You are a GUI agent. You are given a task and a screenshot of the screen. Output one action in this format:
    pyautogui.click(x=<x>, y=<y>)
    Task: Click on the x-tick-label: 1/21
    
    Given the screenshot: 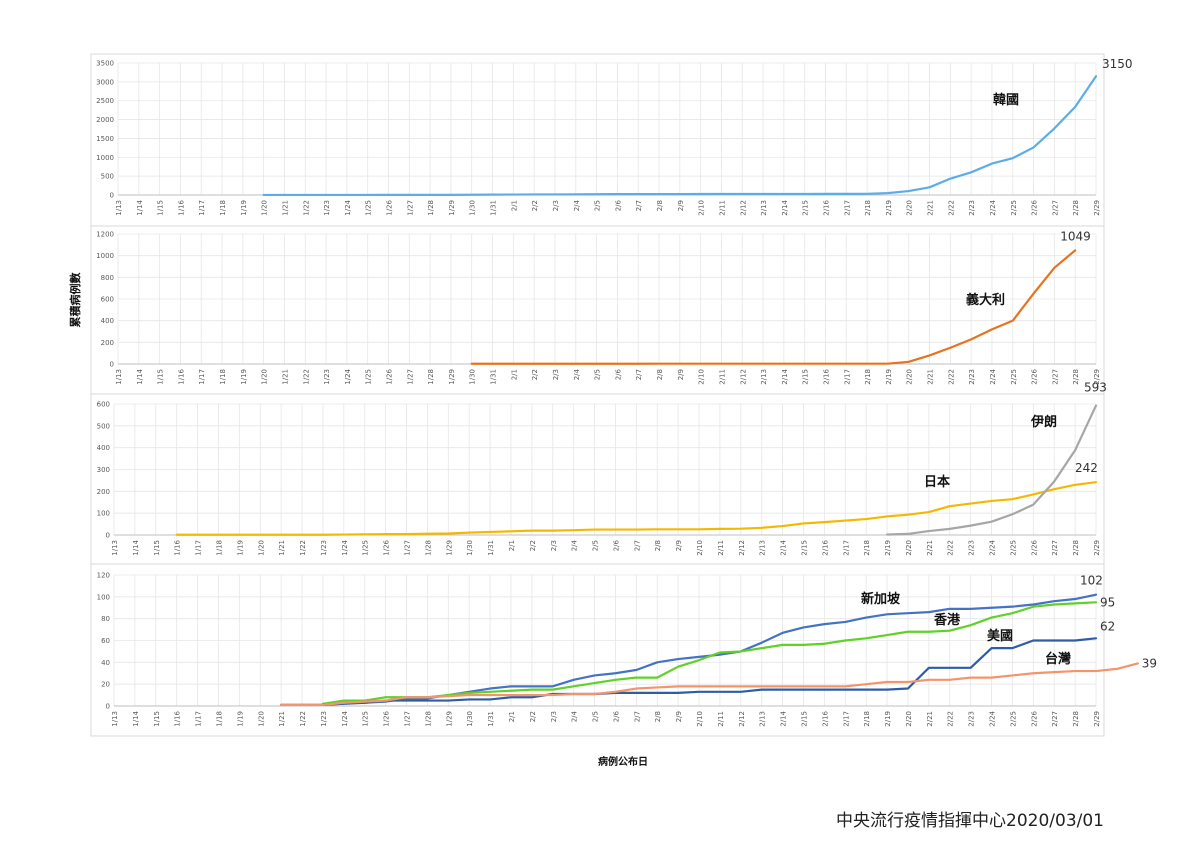 What is the action you would take?
    pyautogui.click(x=282, y=548)
    